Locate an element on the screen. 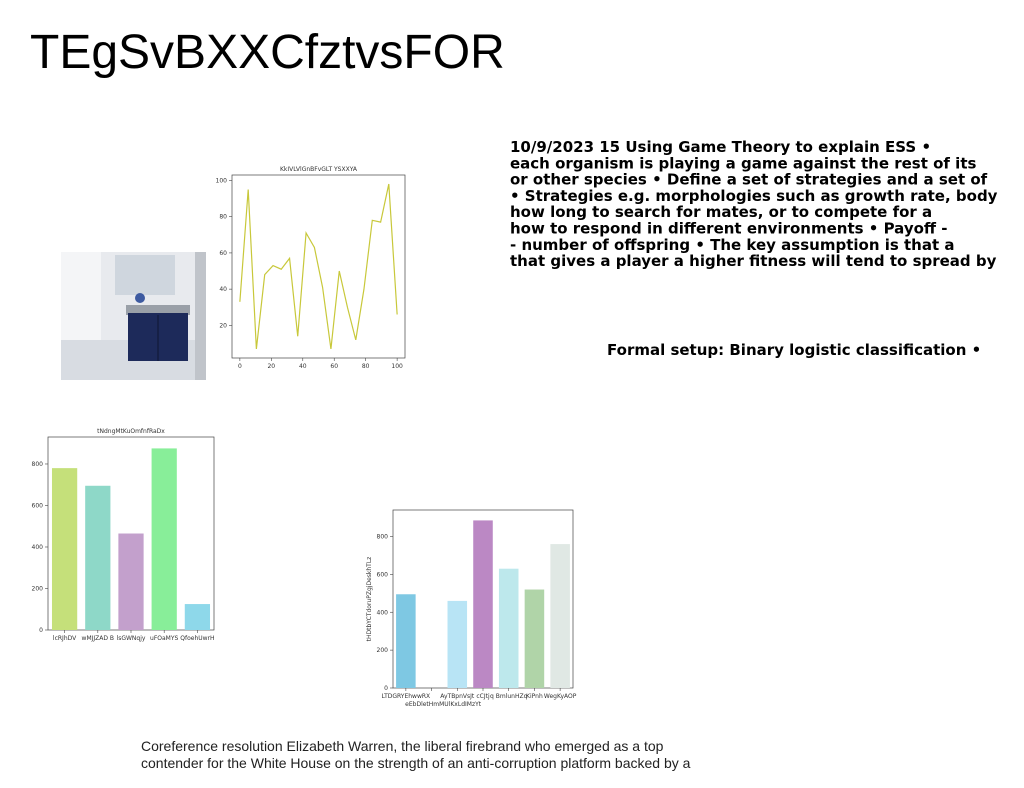  x-tick-label: WegKyAOP is located at coordinates (560, 696).